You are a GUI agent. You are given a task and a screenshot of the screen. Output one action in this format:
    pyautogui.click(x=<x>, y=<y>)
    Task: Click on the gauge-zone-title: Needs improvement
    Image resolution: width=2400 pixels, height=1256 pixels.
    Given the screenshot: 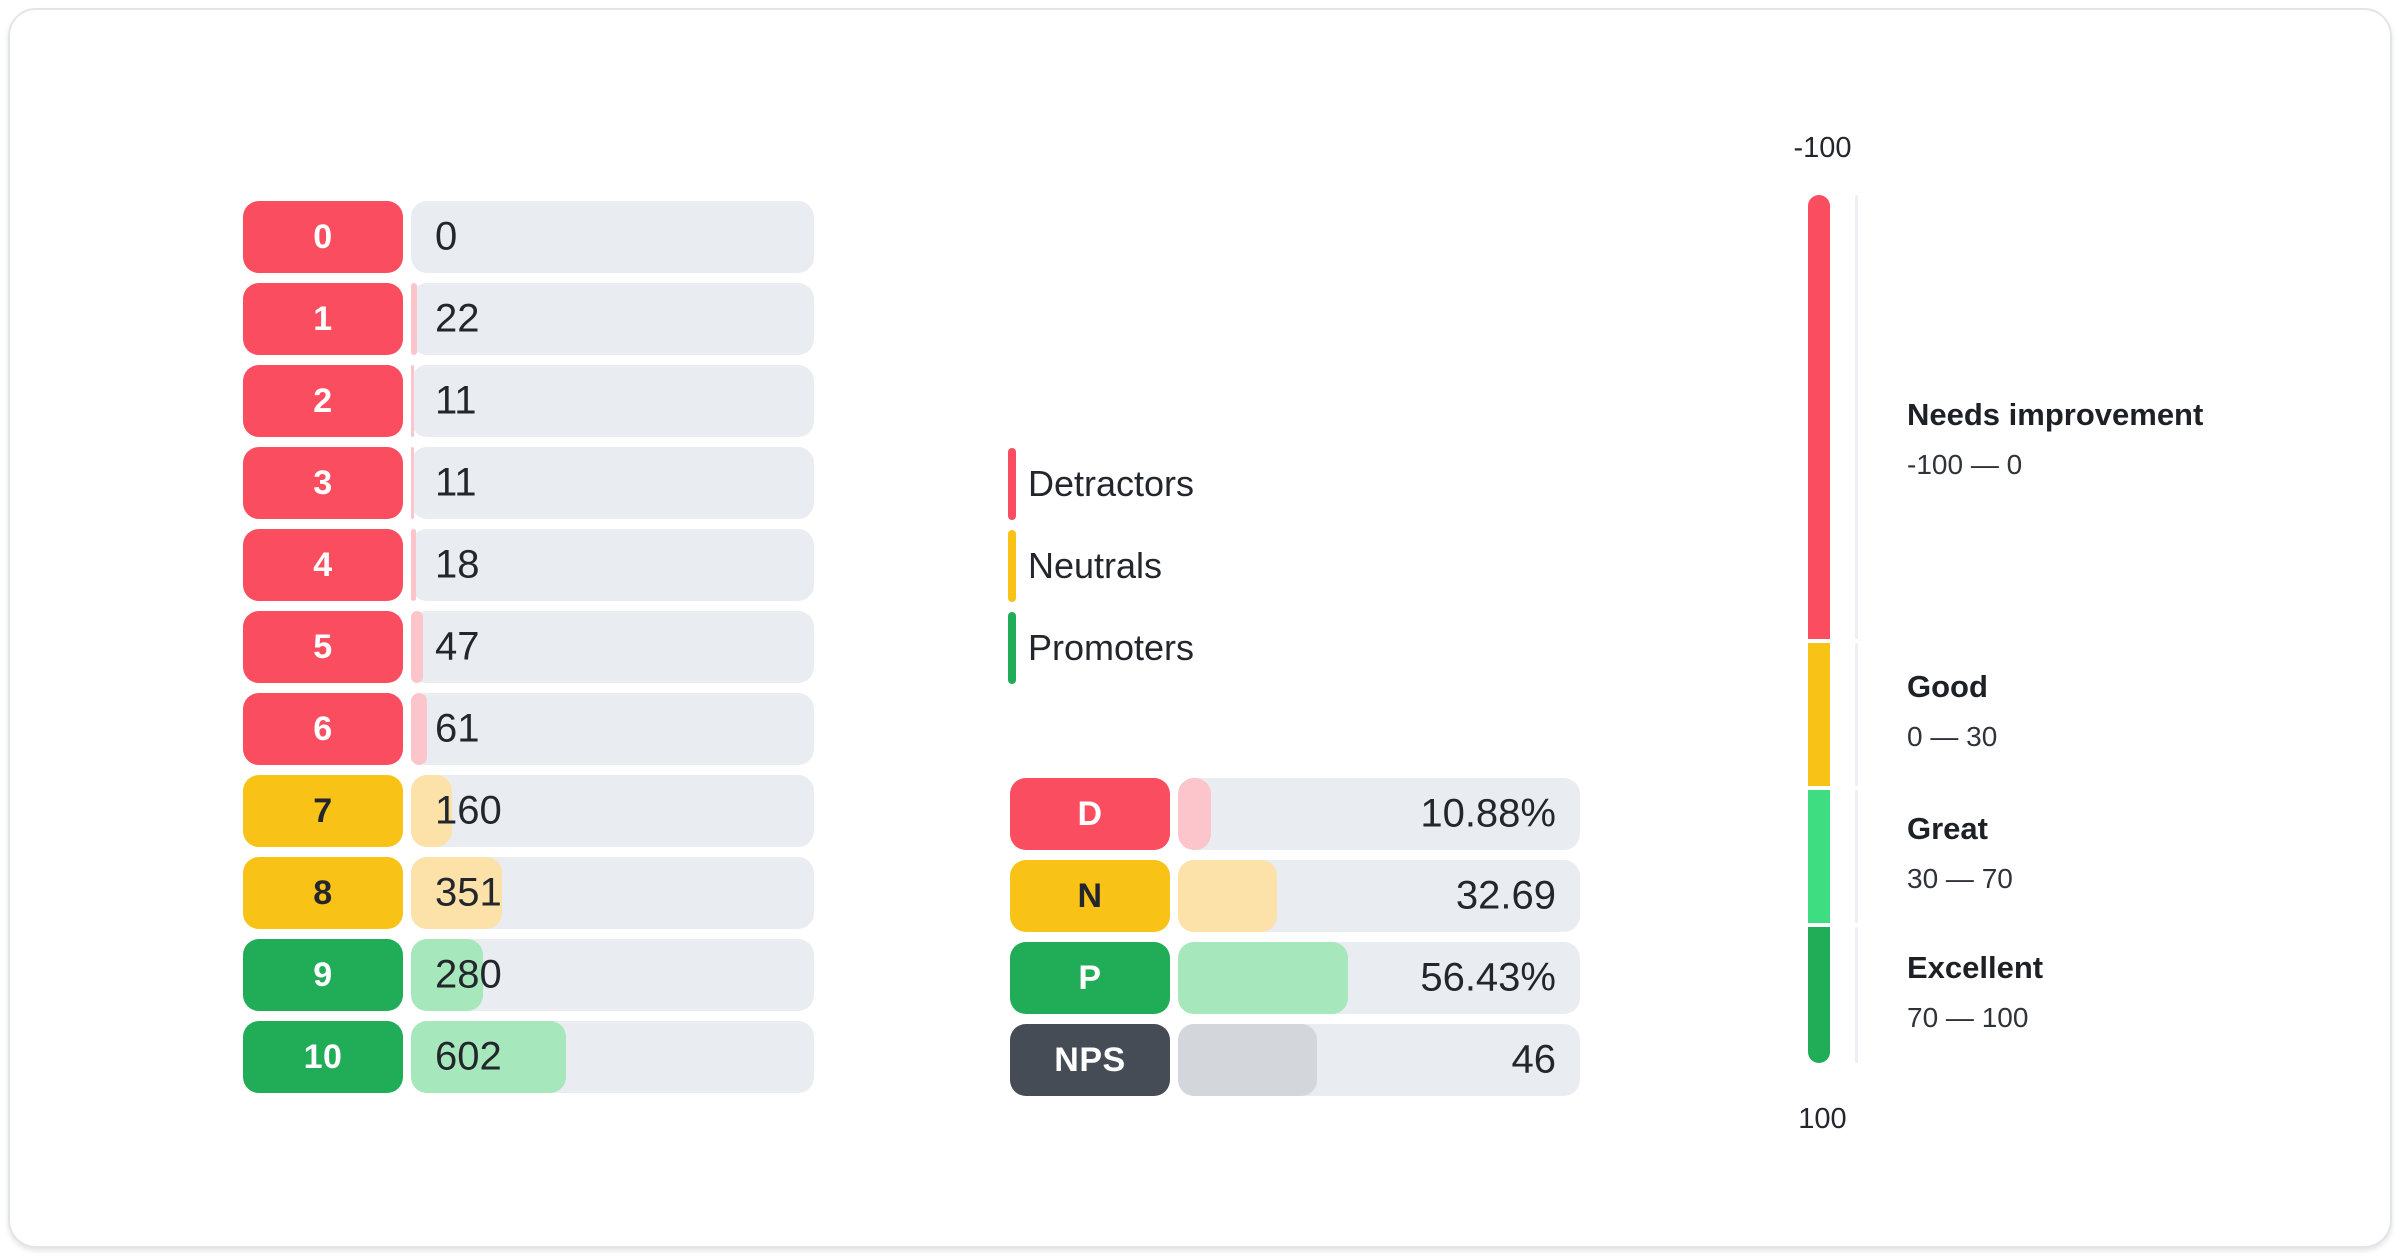 What is the action you would take?
    pyautogui.click(x=2055, y=414)
    